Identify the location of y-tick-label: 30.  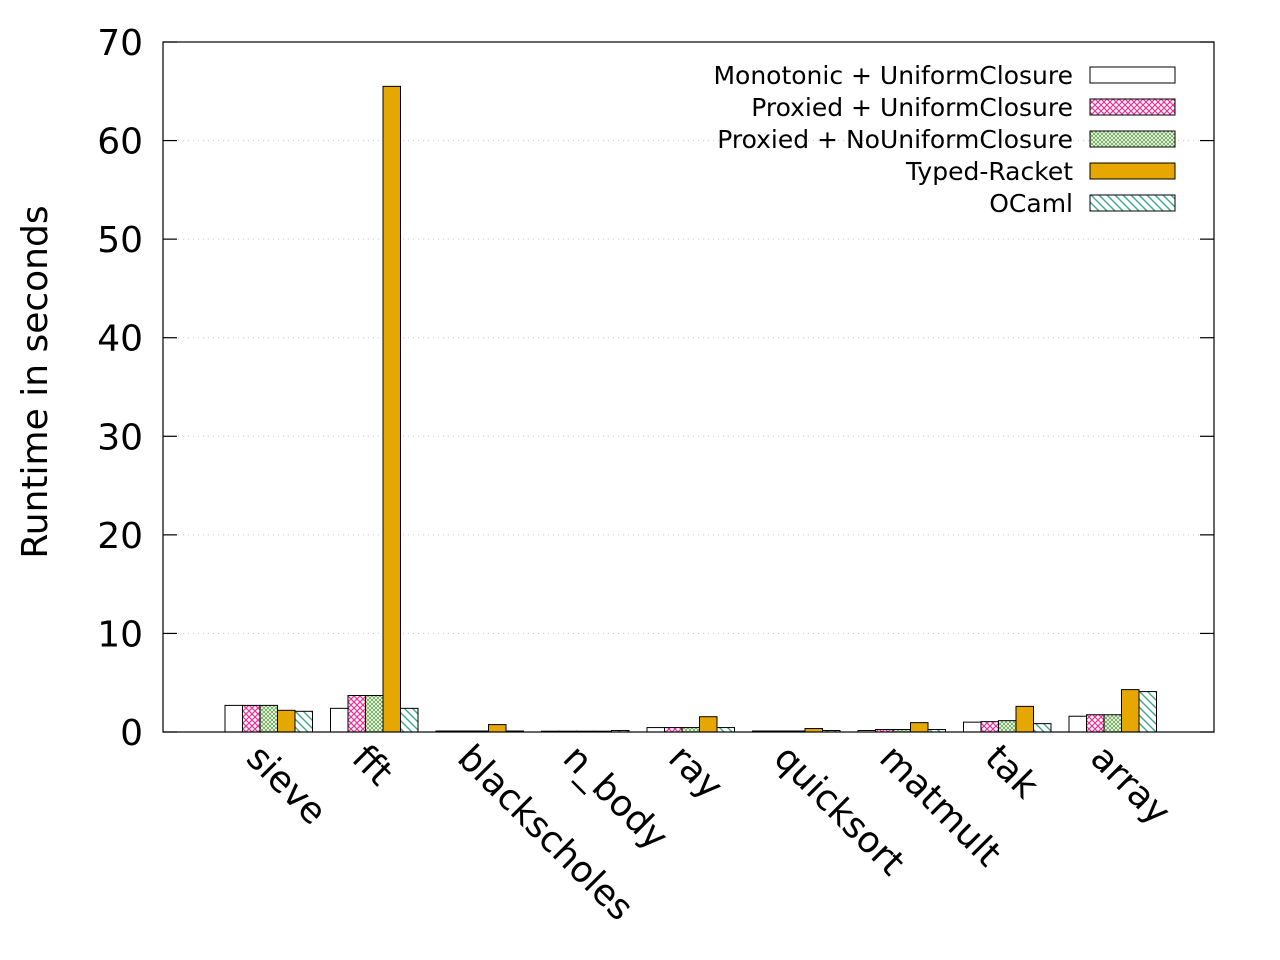
(120, 437).